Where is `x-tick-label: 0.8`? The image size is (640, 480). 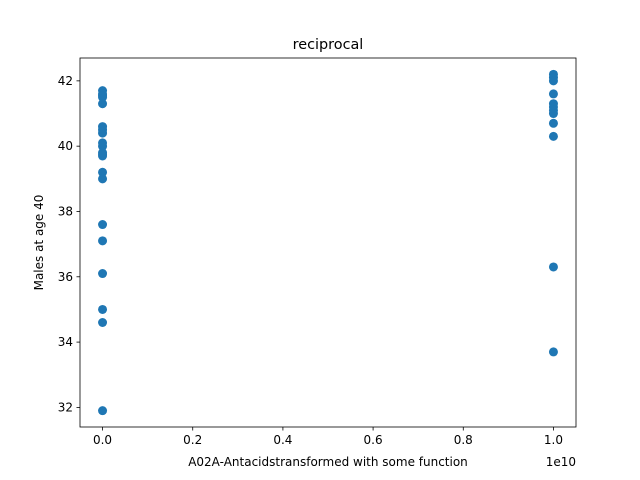 x-tick-label: 0.8 is located at coordinates (463, 440).